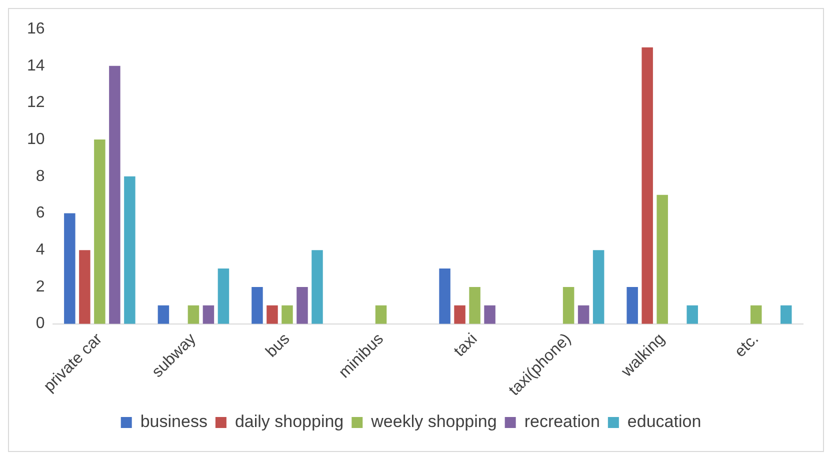  I want to click on y-tick-label: 12, so click(36, 103).